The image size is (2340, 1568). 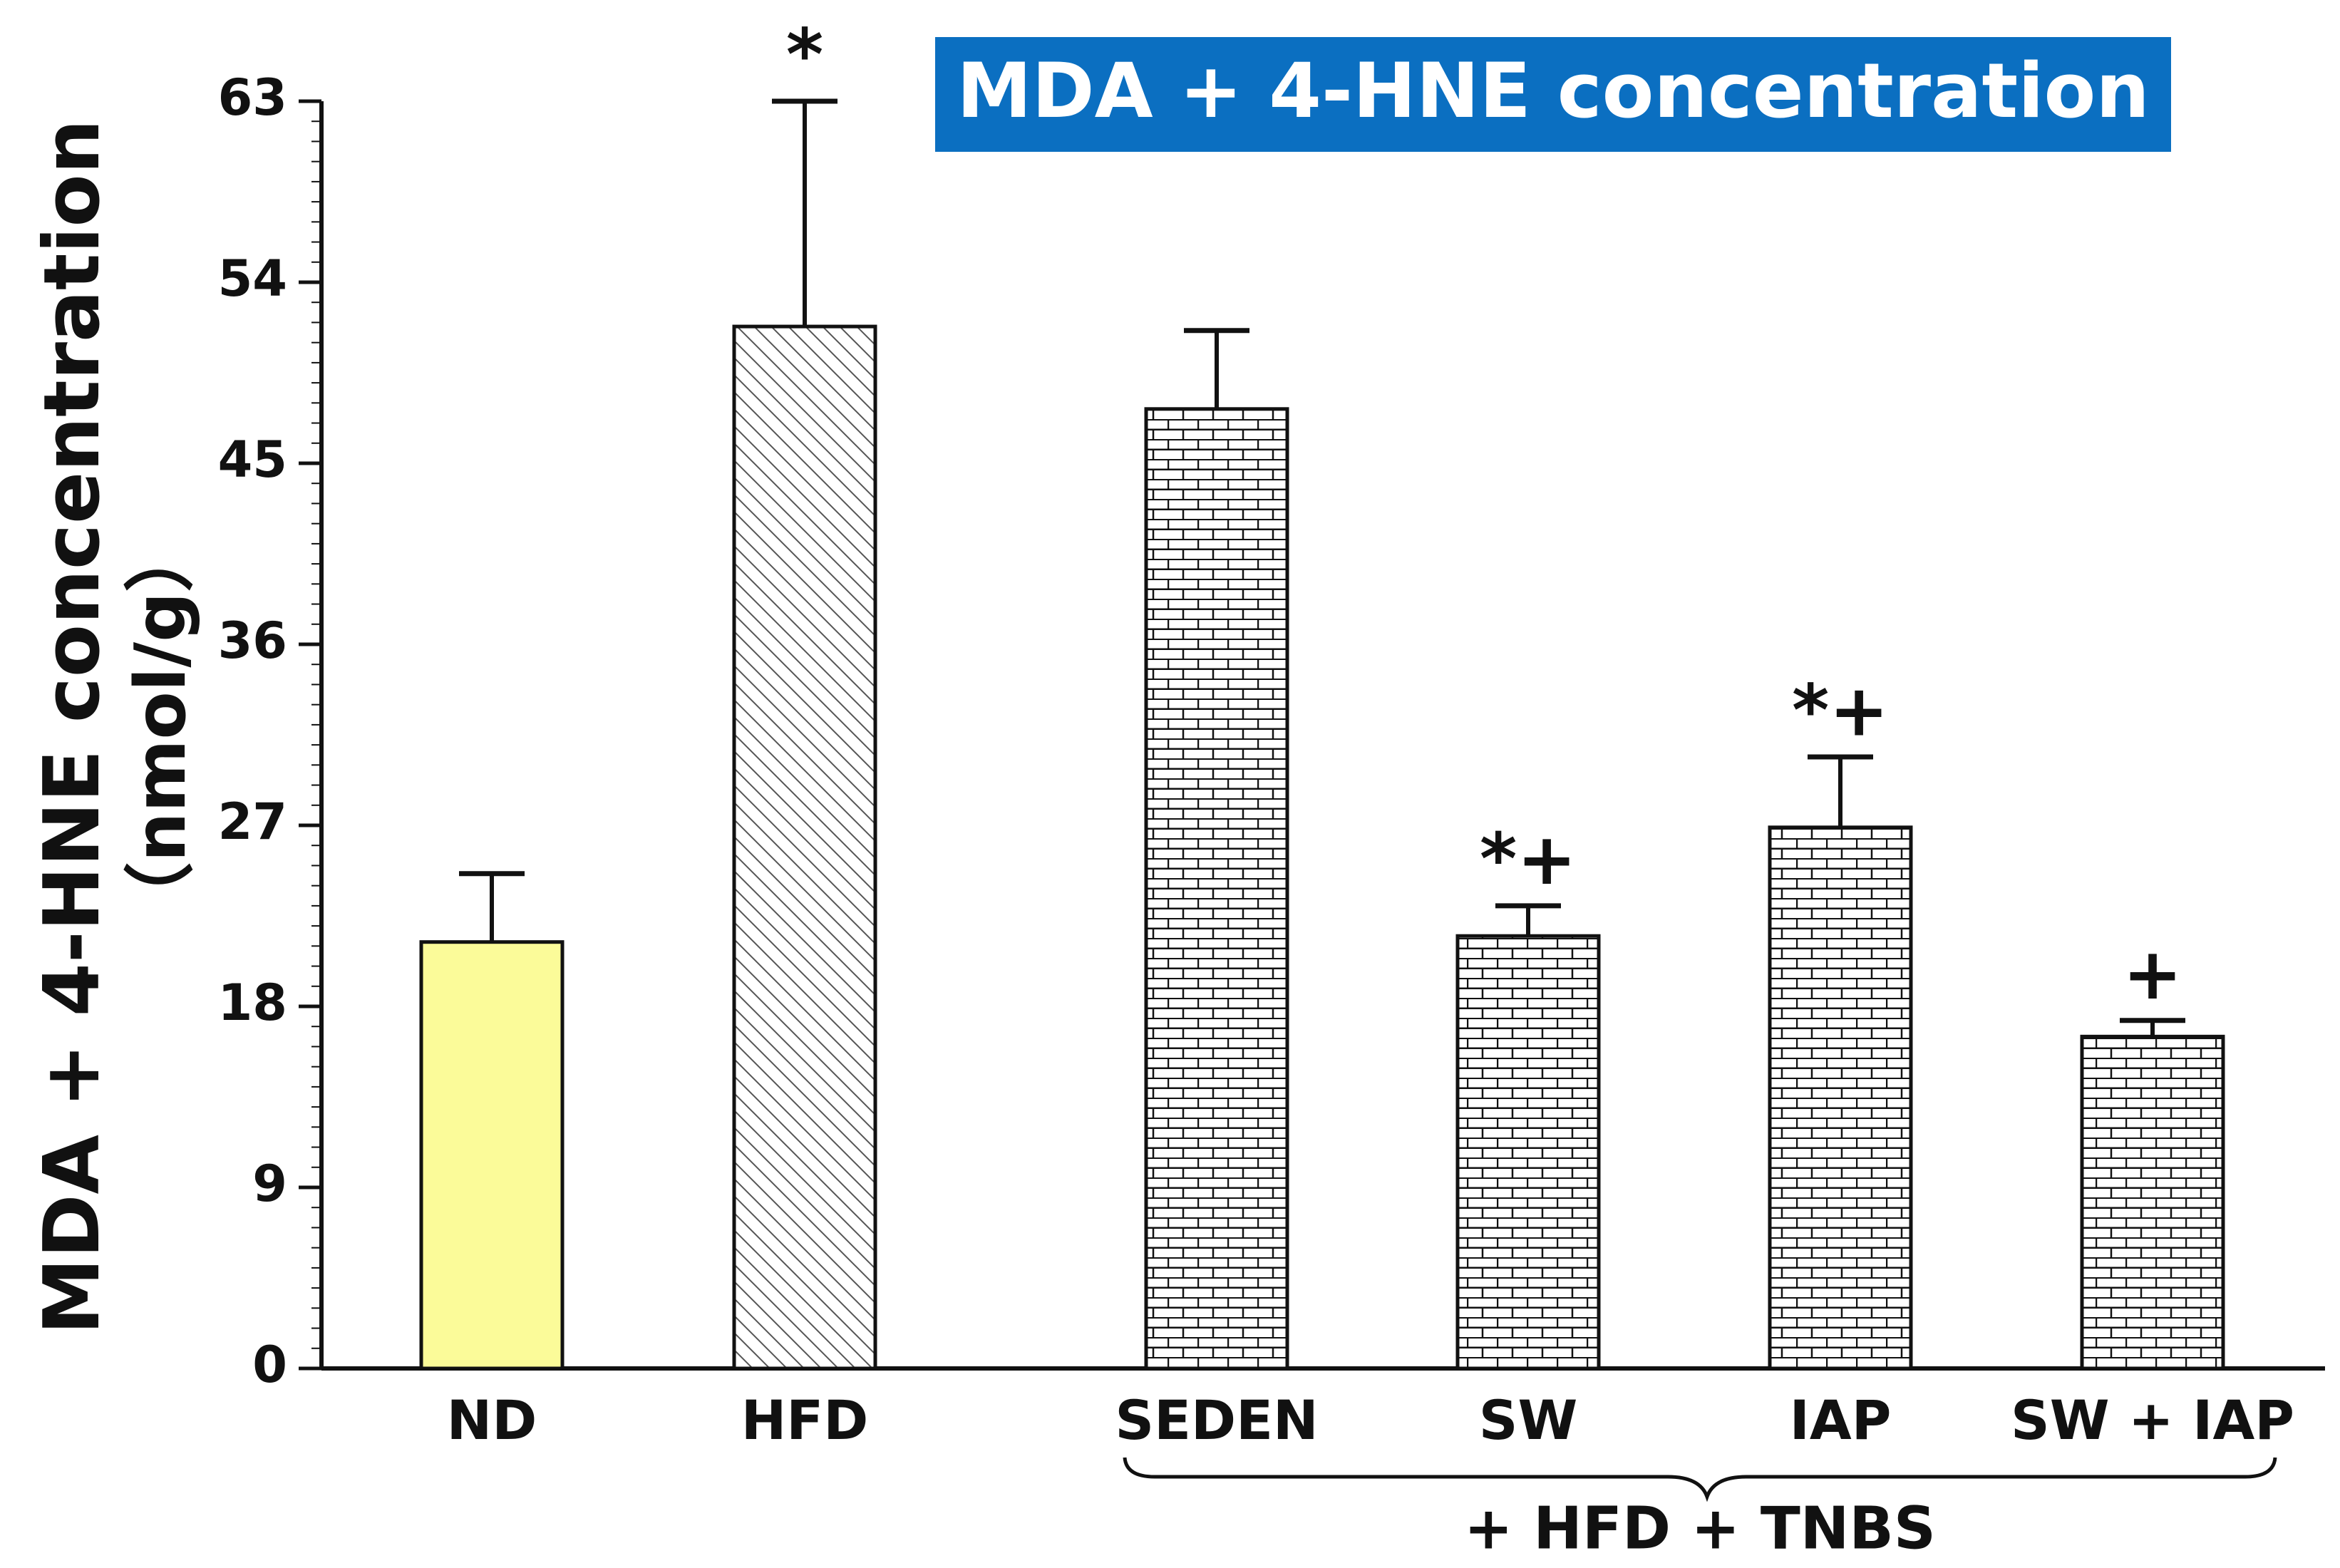 I want to click on y-axis-title-group: MDA + 4-HNE concentration, so click(x=72, y=726).